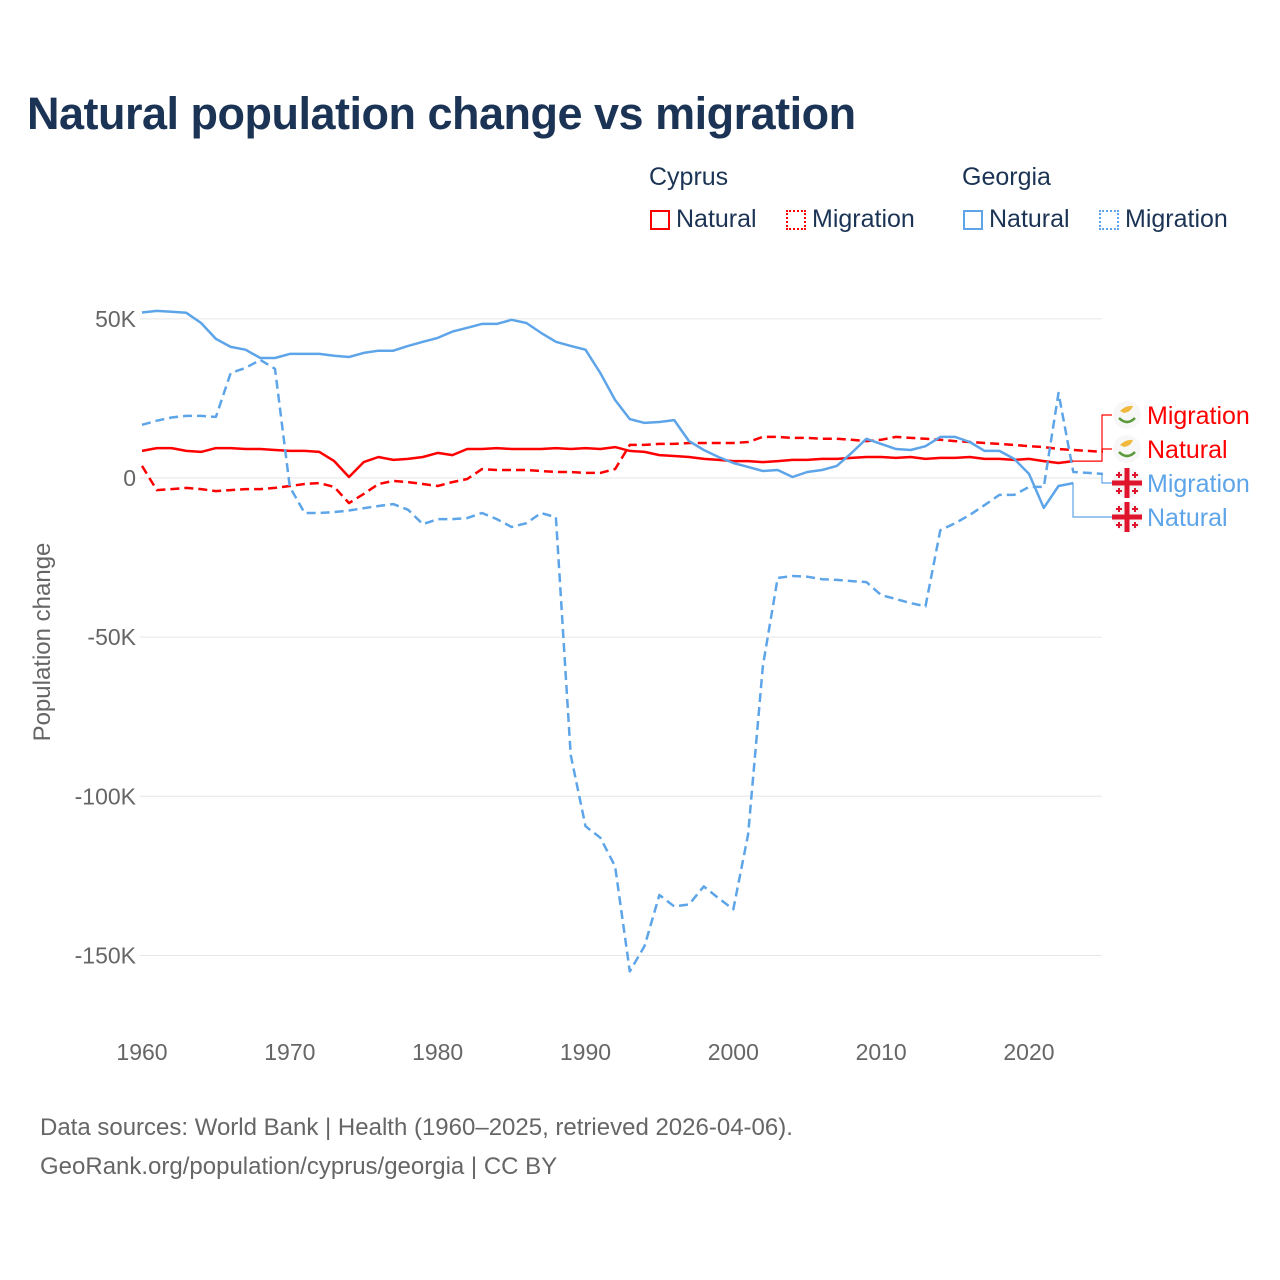 Image resolution: width=1280 pixels, height=1280 pixels. Describe the element at coordinates (111, 637) in the screenshot. I see `y-tick-label: -50K` at that location.